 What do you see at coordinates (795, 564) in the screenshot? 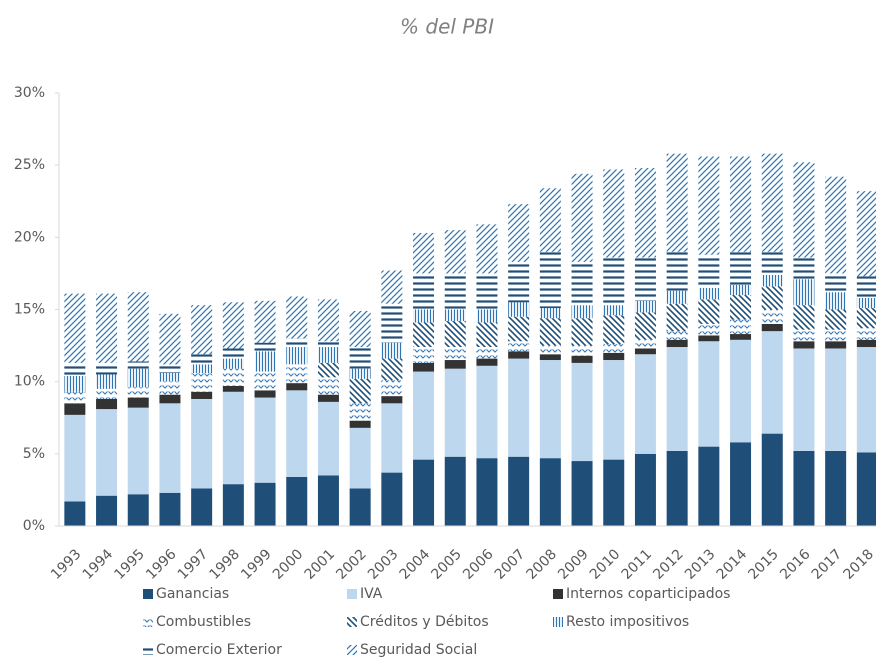
I see `x-tick-label: 2016` at bounding box center [795, 564].